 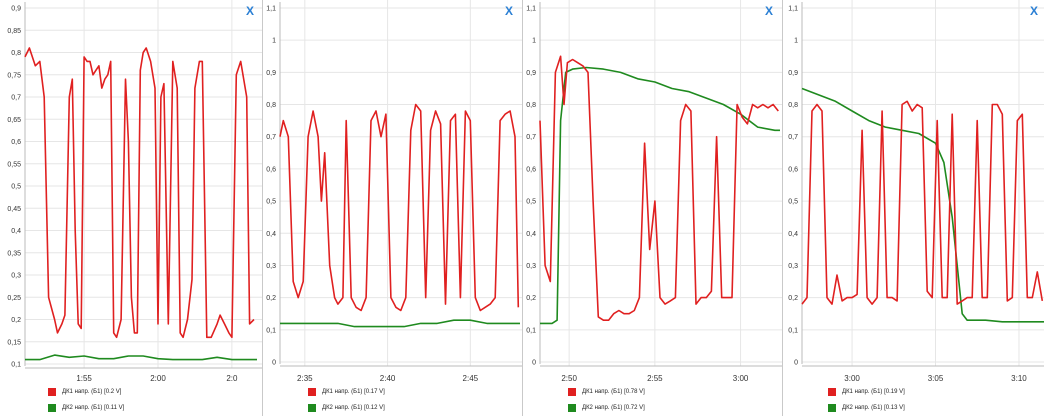 I want to click on y-tick-label: 0,15, so click(x=14, y=342).